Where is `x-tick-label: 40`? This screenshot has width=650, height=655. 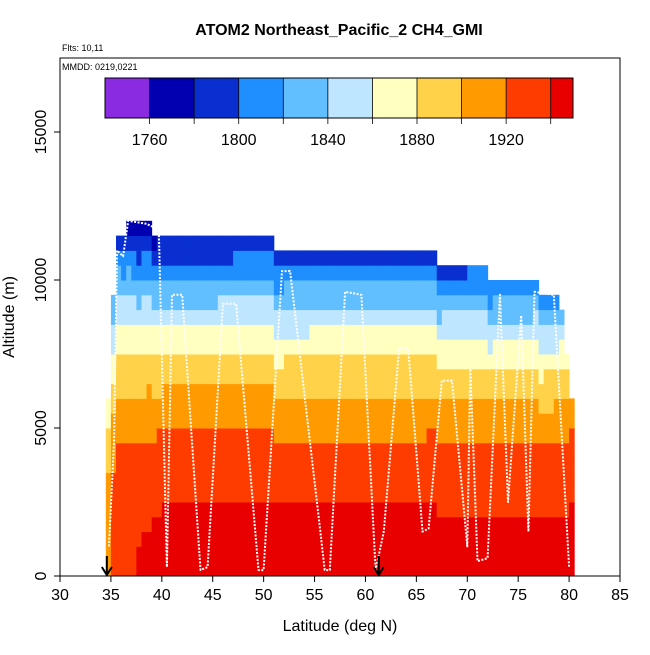
x-tick-label: 40 is located at coordinates (162, 595).